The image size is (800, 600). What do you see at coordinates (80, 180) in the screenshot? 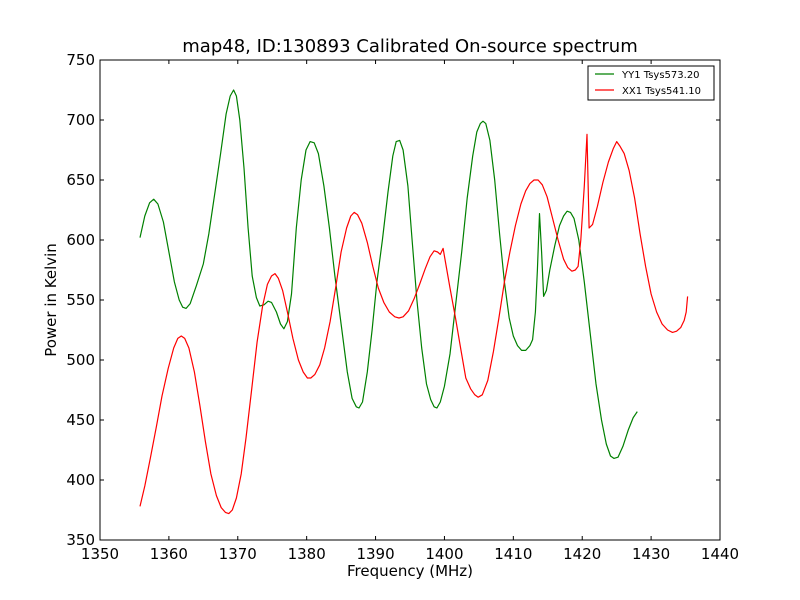
I see `y-tick-label: 650` at bounding box center [80, 180].